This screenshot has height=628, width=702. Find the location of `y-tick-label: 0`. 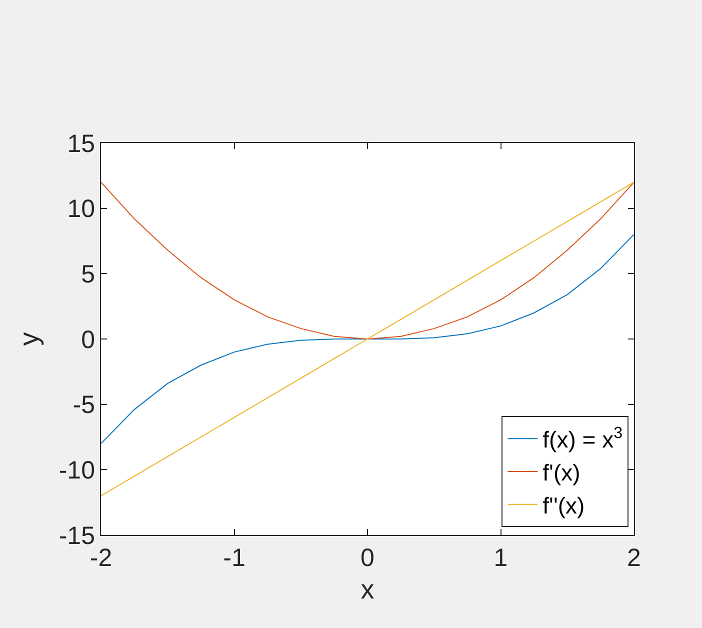

y-tick-label: 0 is located at coordinates (88, 340).